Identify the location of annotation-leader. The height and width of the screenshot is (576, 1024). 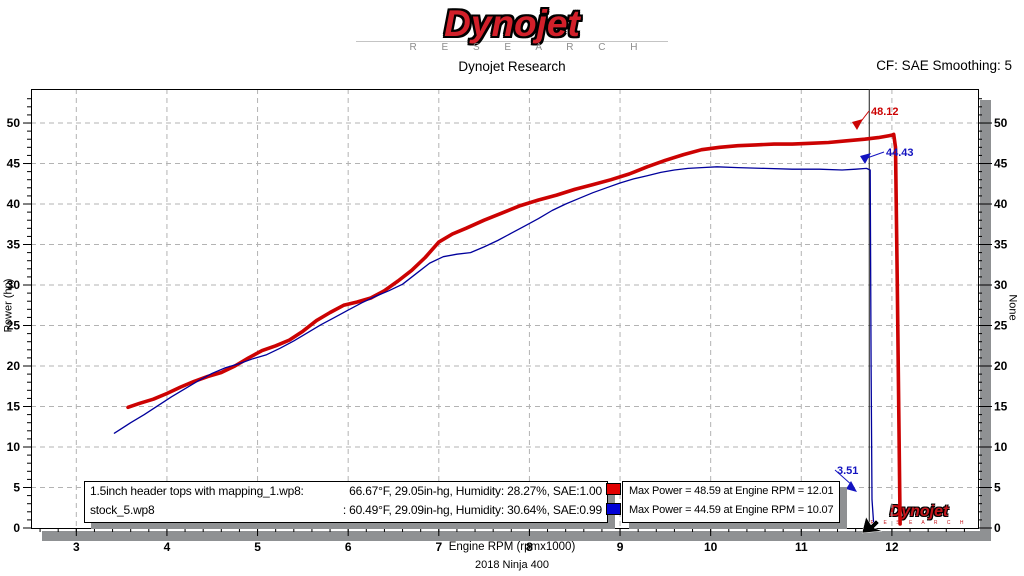
(875, 155).